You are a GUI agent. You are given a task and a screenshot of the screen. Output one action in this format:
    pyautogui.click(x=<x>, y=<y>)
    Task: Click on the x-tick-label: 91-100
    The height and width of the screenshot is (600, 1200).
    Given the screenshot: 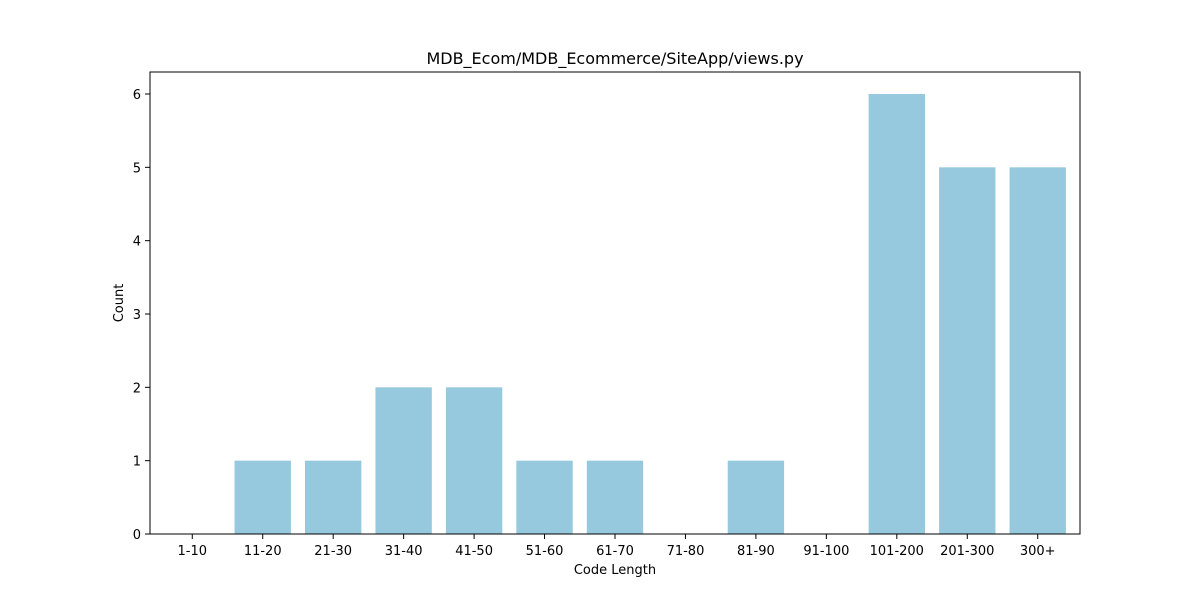 What is the action you would take?
    pyautogui.click(x=826, y=551)
    